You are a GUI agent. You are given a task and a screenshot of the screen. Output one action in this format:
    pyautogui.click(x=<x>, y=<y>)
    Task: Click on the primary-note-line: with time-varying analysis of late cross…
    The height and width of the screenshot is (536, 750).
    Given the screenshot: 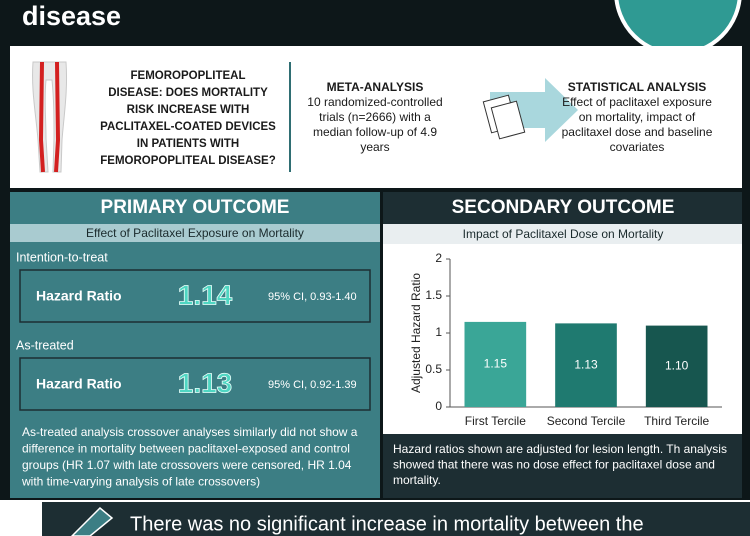 What is the action you would take?
    pyautogui.click(x=140, y=482)
    